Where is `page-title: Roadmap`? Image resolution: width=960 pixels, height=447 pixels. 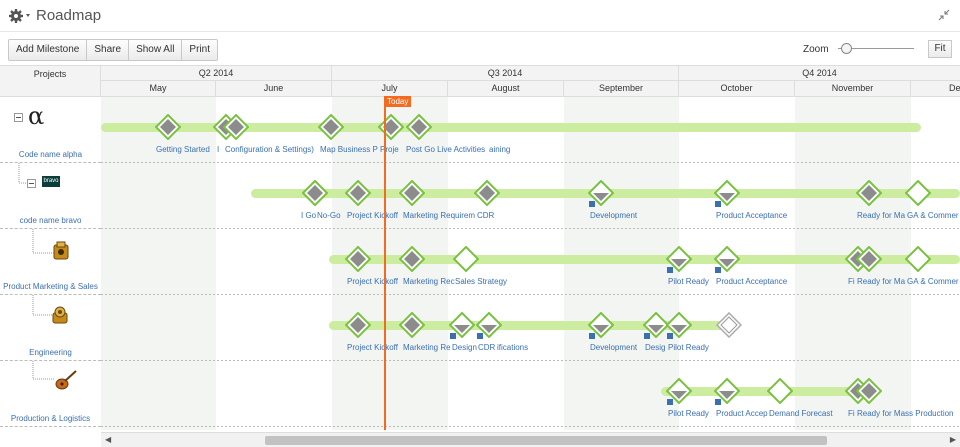
page-title: Roadmap is located at coordinates (69, 15).